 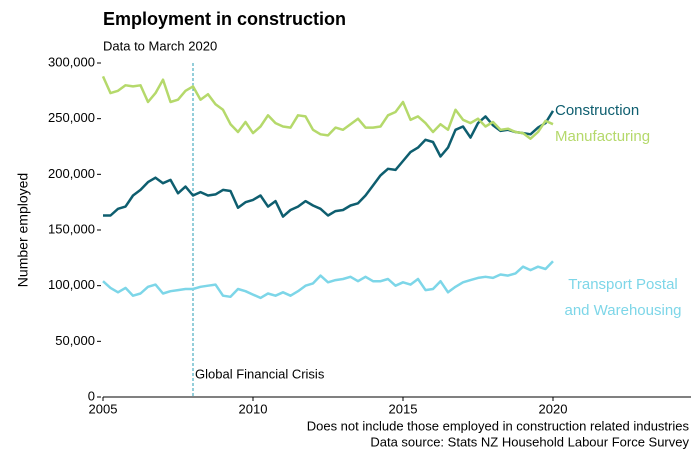 What do you see at coordinates (623, 298) in the screenshot?
I see `series-label: Transport Postal and Warehousing` at bounding box center [623, 298].